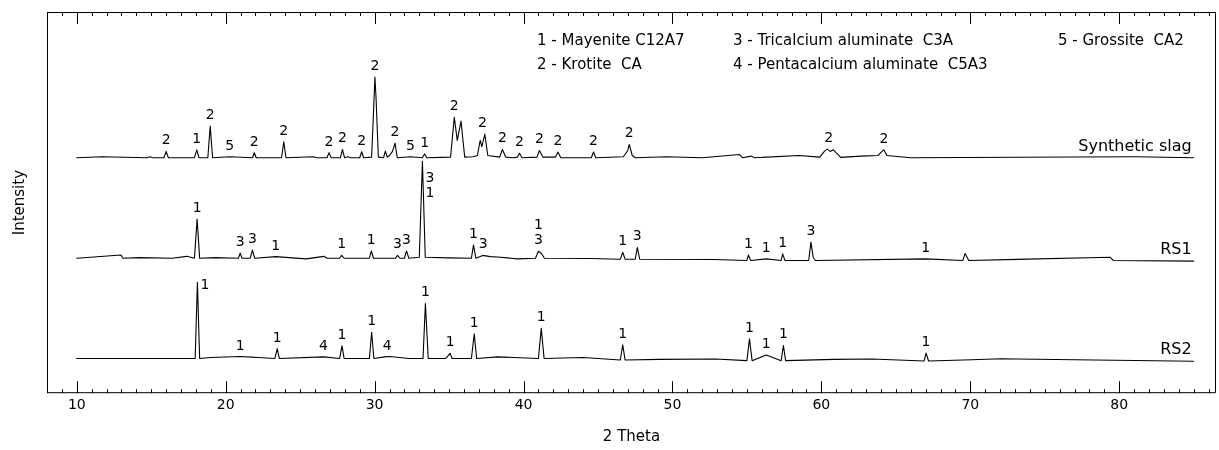 The width and height of the screenshot is (1219, 450). What do you see at coordinates (843, 39) in the screenshot?
I see `text: 3 - Tricalcium aluminate C3A` at bounding box center [843, 39].